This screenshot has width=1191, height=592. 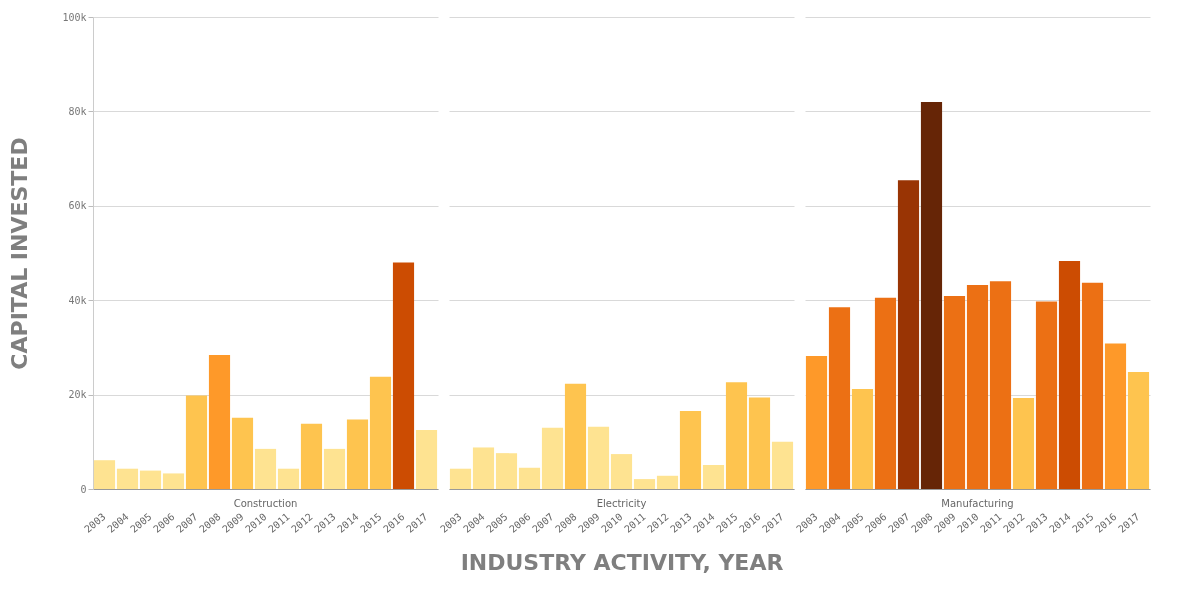 What do you see at coordinates (77, 206) in the screenshot?
I see `y-tick-label: 60k` at bounding box center [77, 206].